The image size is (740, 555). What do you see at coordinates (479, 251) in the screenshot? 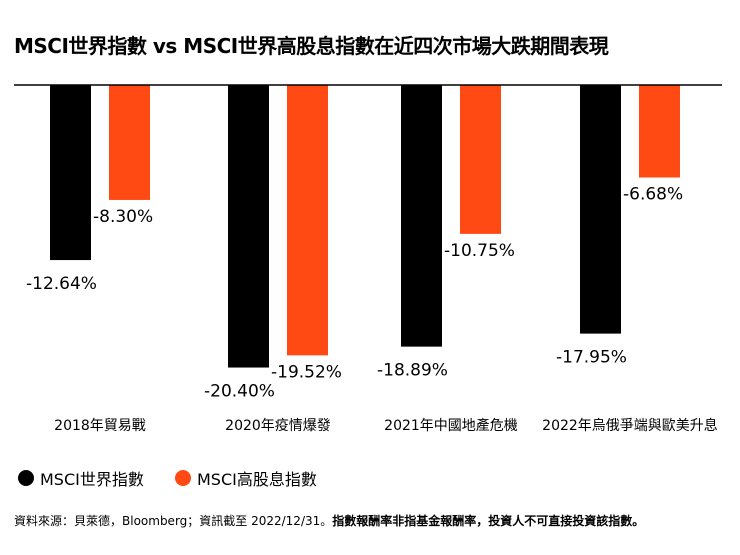
I see `data-label: -10.75%` at bounding box center [479, 251].